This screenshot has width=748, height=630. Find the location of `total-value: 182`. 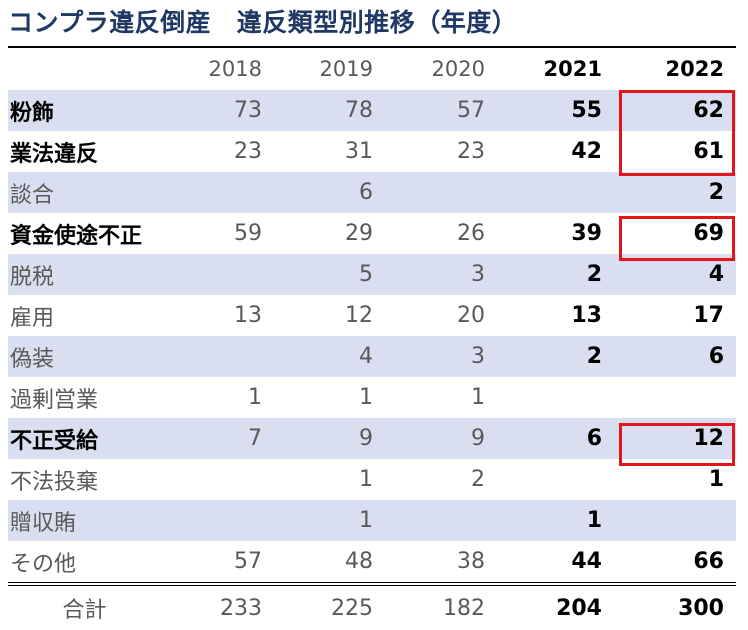

total-value: 182 is located at coordinates (441, 606).